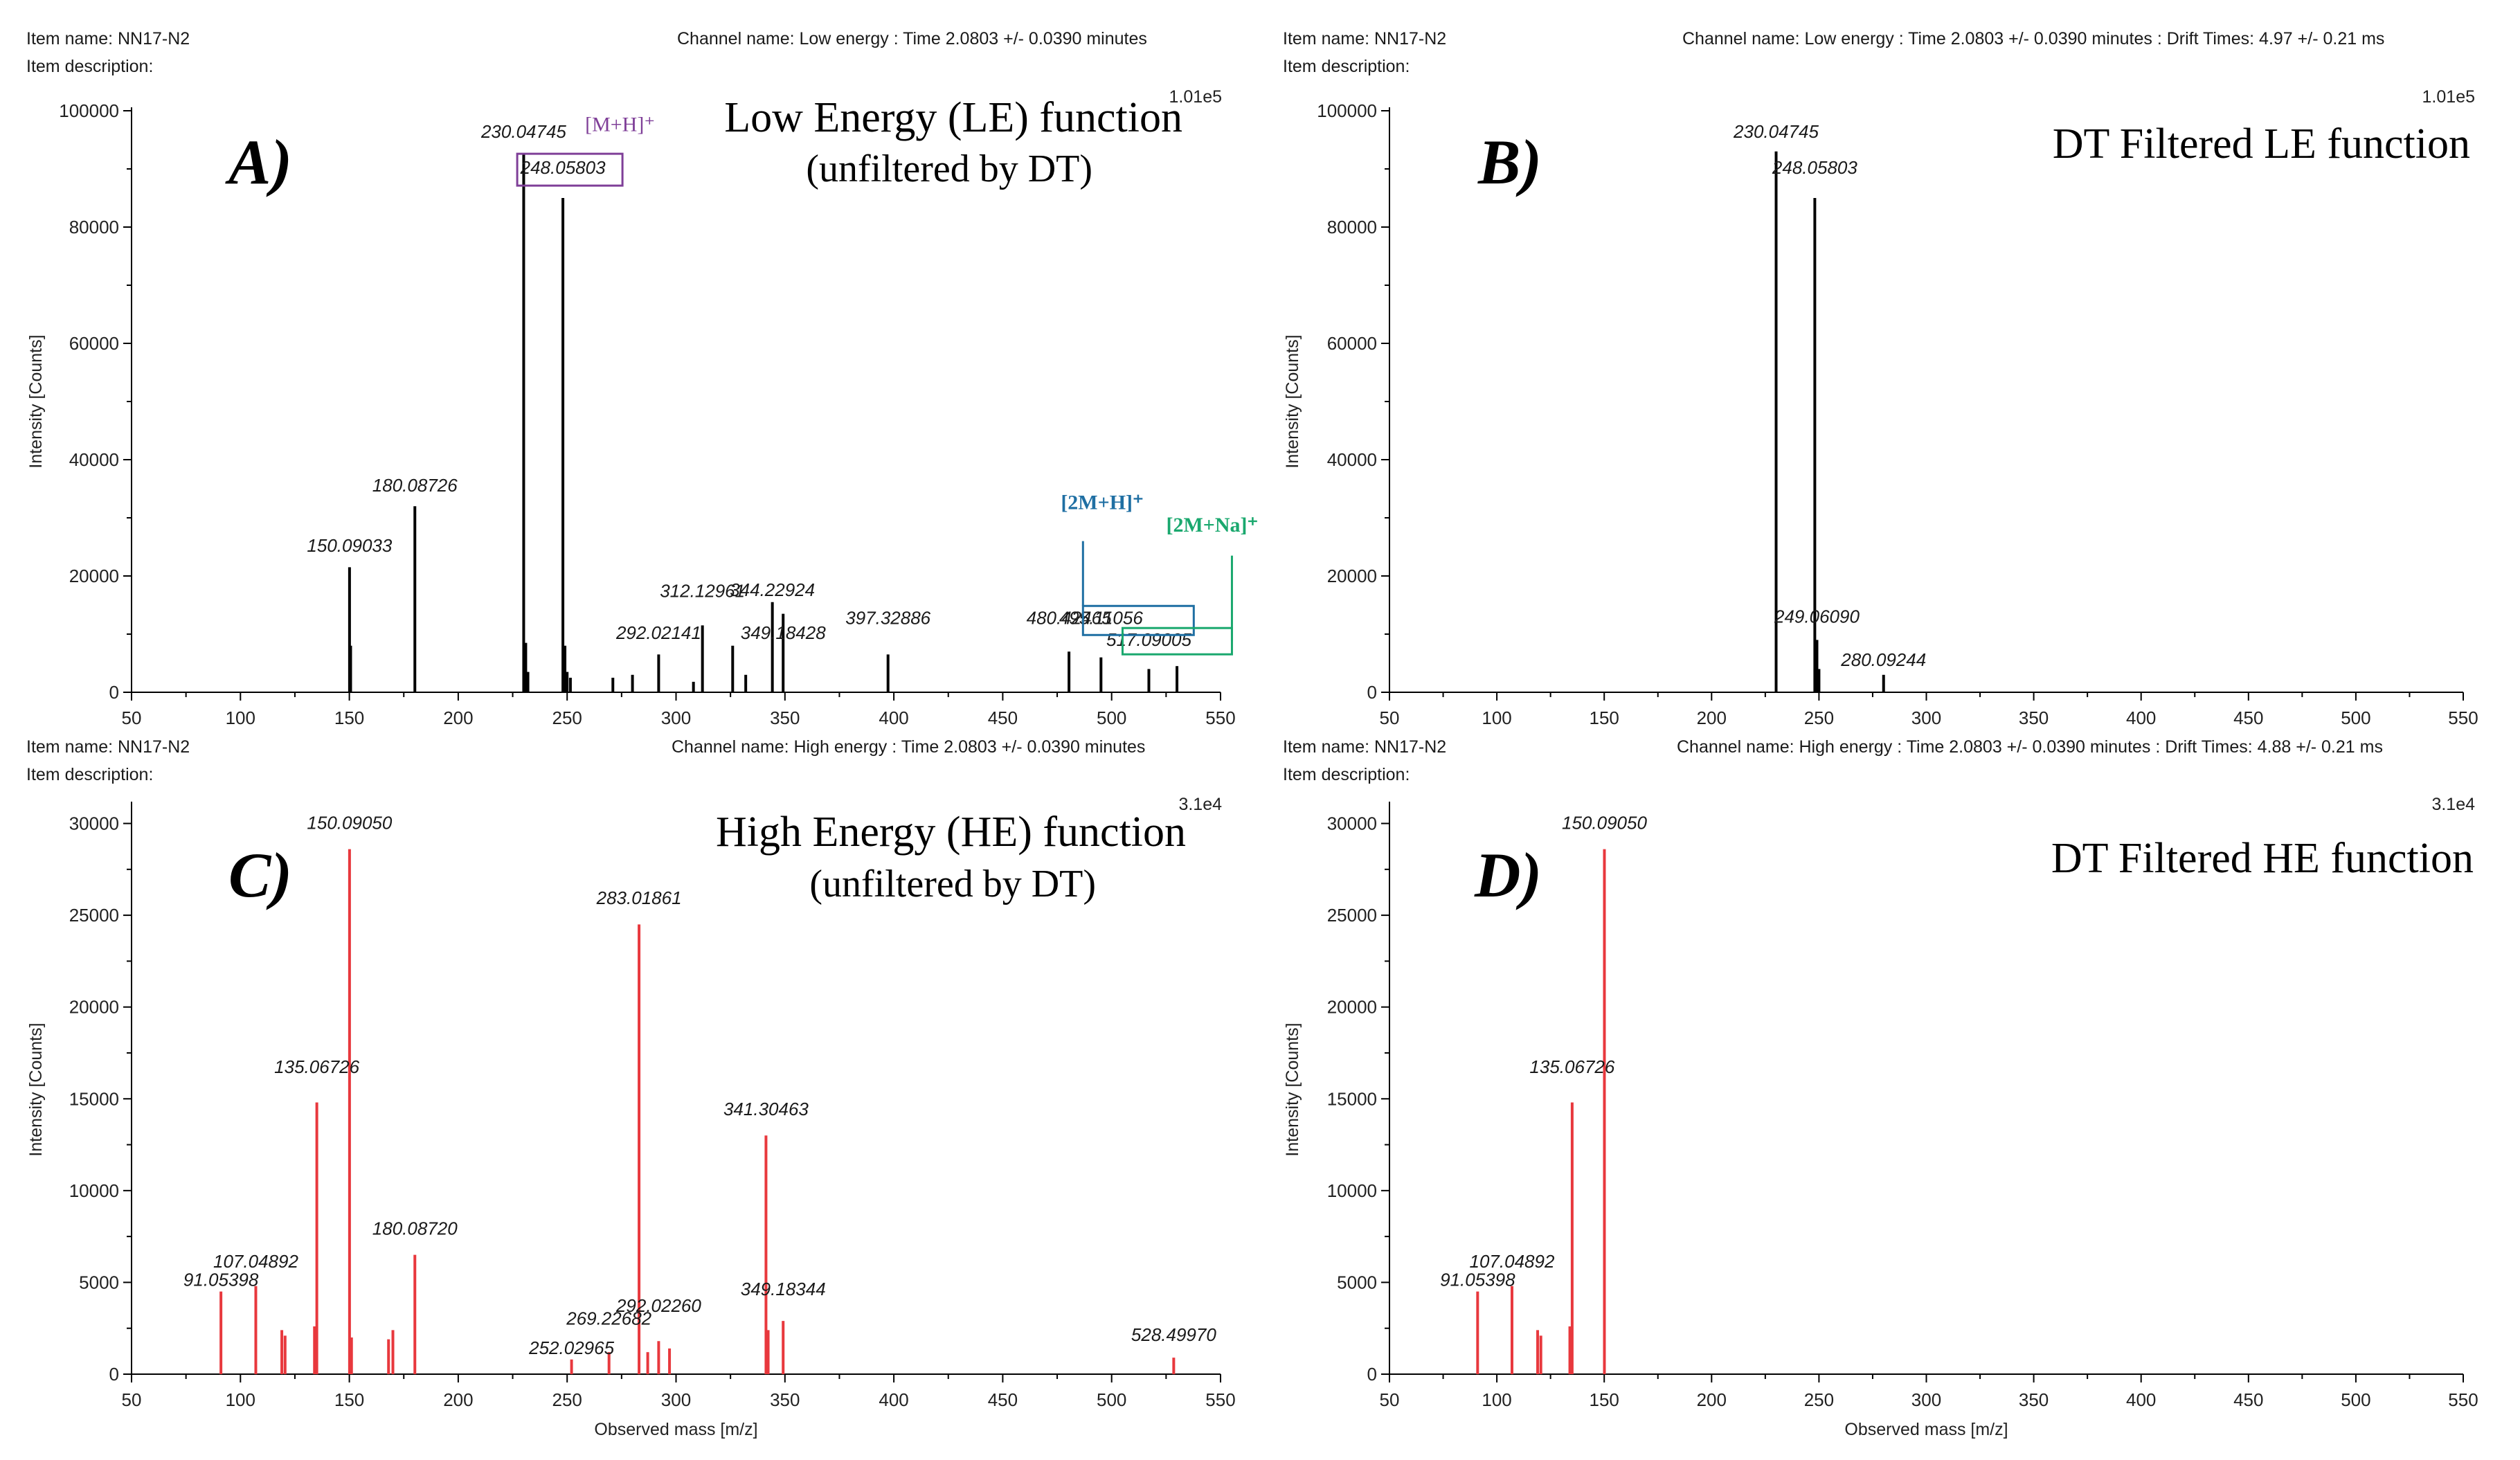 The image size is (2520, 1460). What do you see at coordinates (1101, 617) in the screenshot?
I see `peak-label: 495.11056` at bounding box center [1101, 617].